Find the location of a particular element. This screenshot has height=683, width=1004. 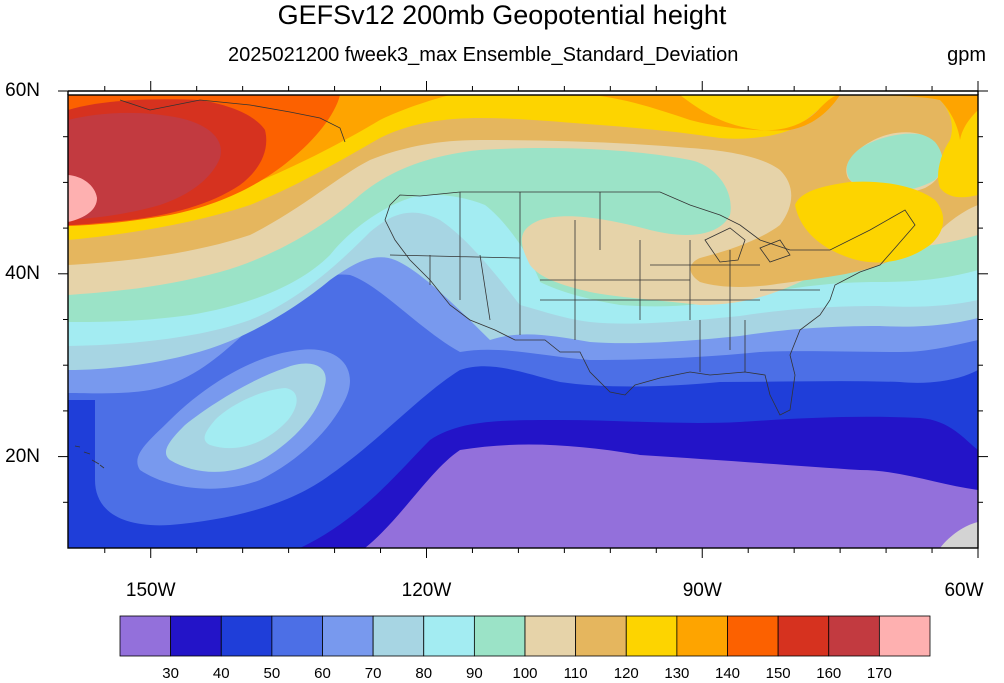

latitude-label: 40N is located at coordinates (22, 273).